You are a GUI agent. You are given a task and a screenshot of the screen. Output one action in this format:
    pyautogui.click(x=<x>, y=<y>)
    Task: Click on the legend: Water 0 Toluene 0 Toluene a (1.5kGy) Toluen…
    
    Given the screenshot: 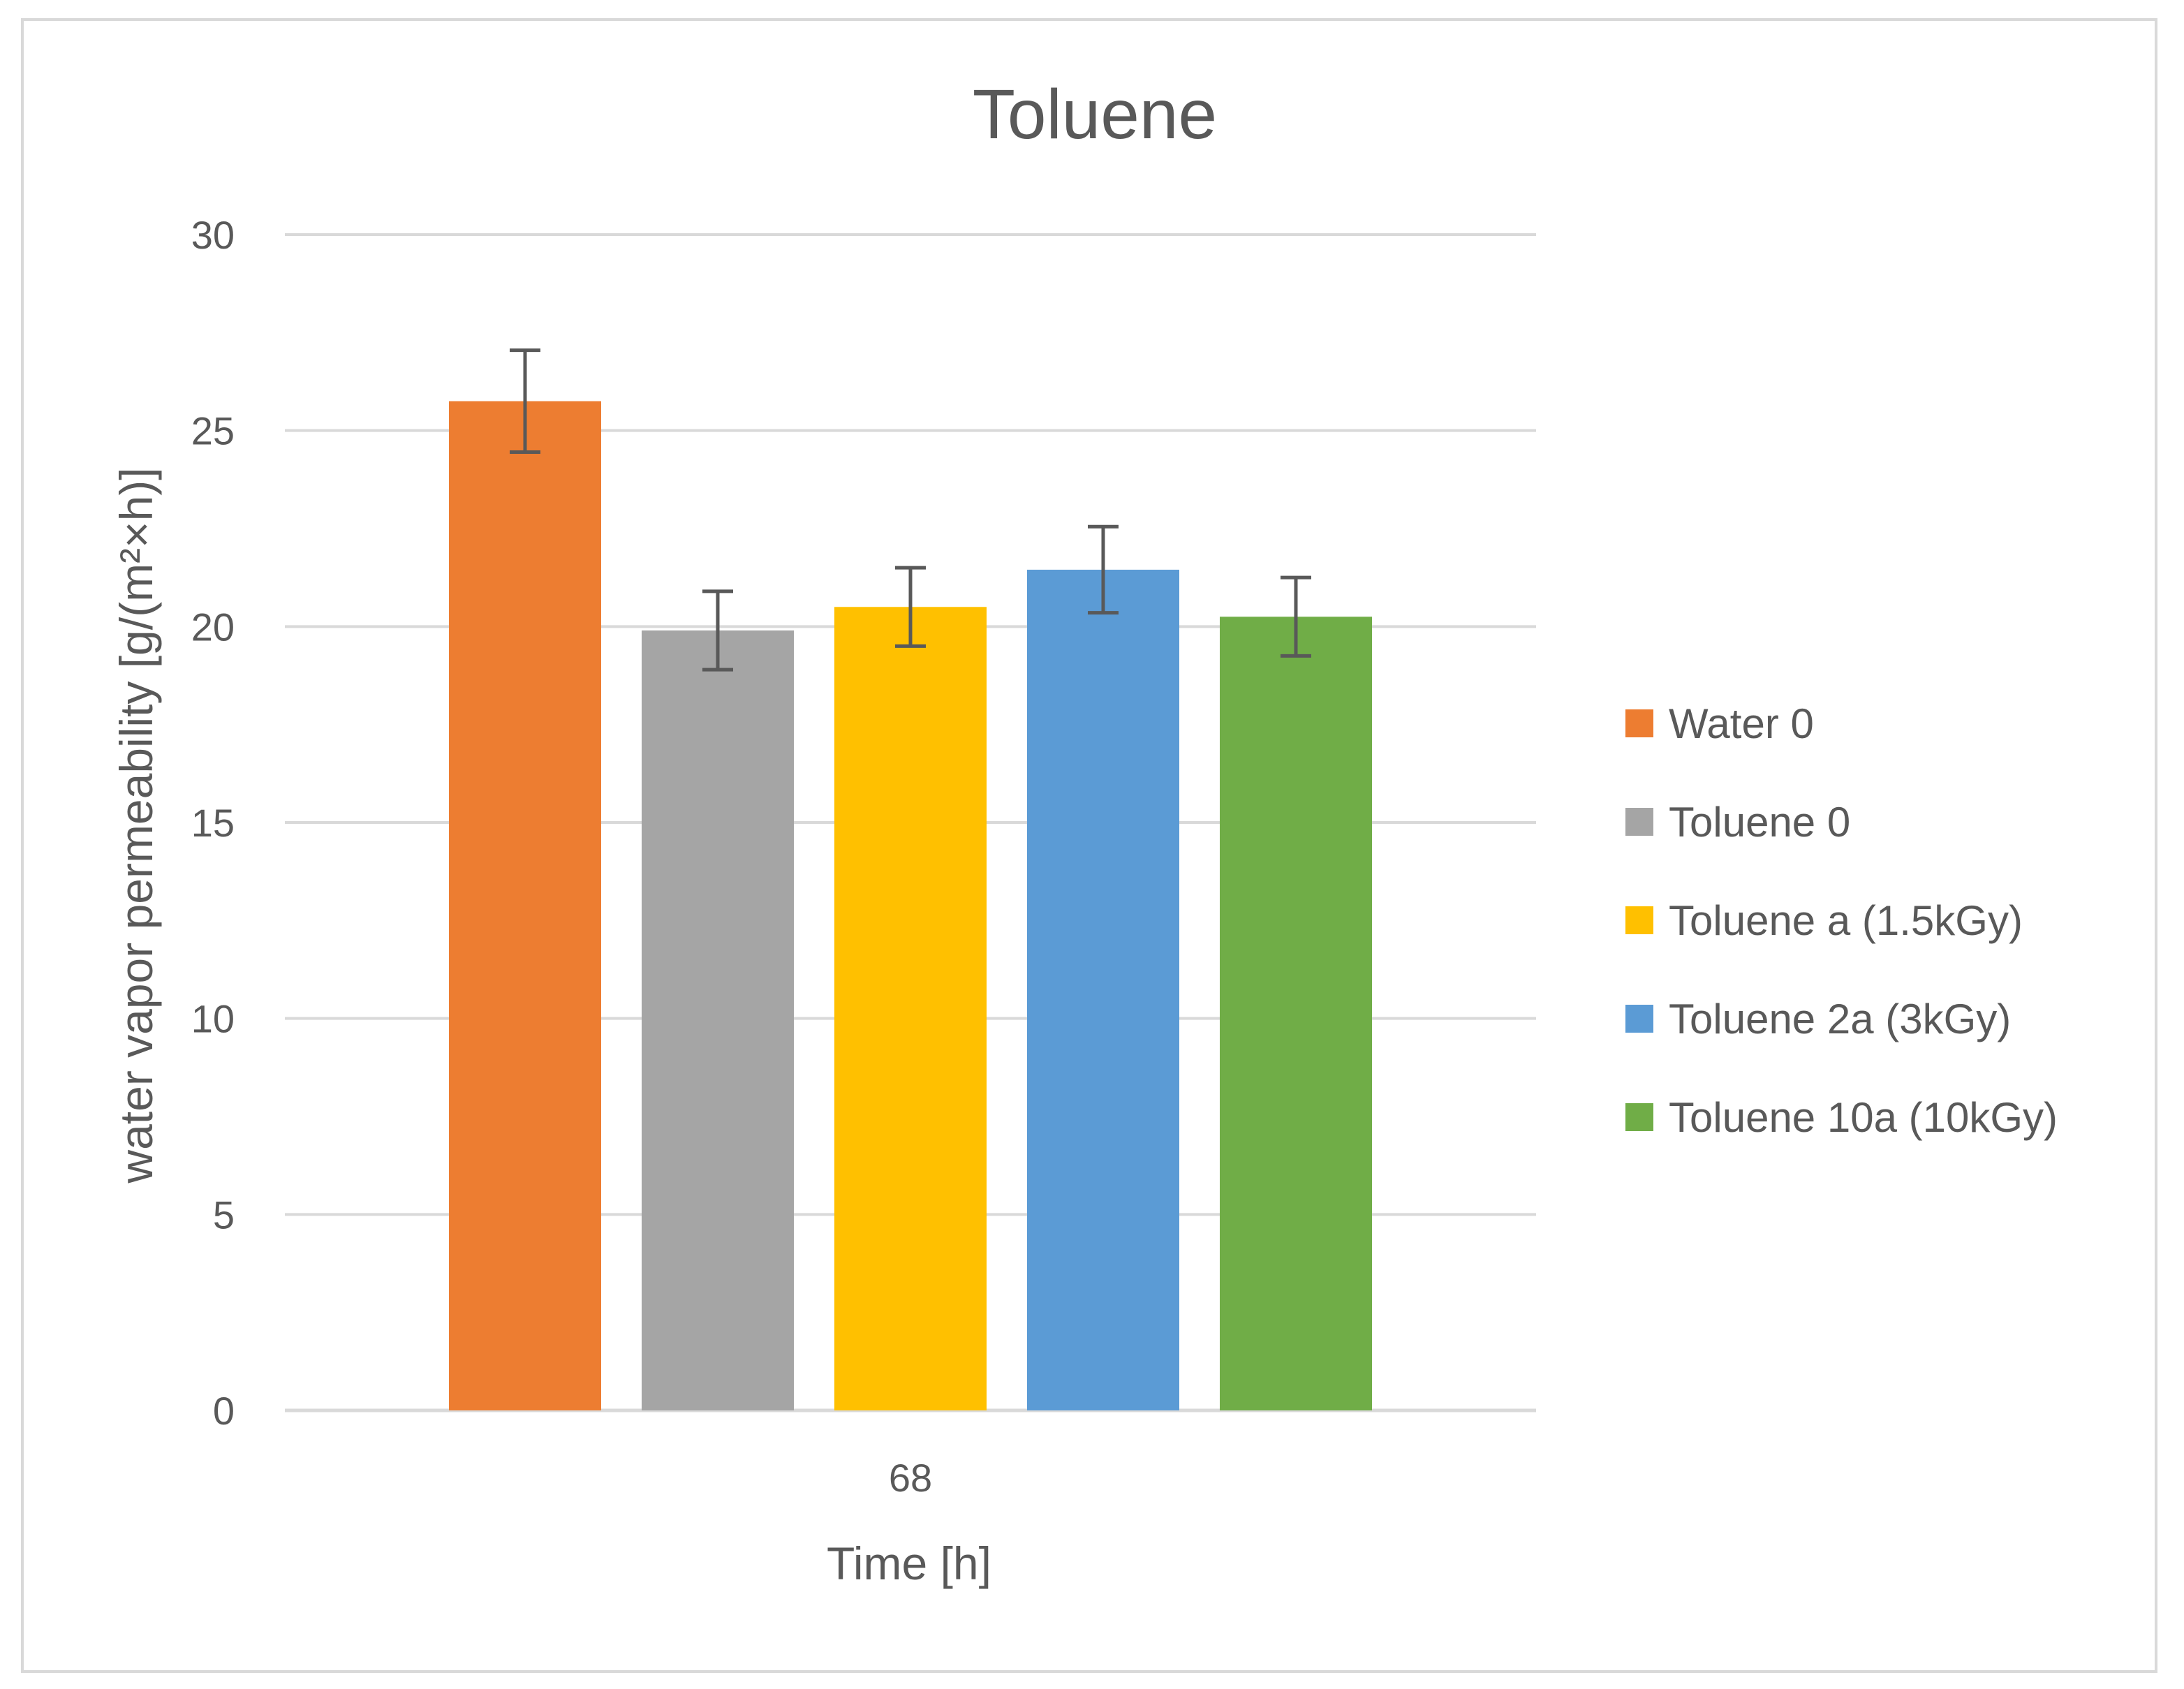 What is the action you would take?
    pyautogui.click(x=1842, y=921)
    